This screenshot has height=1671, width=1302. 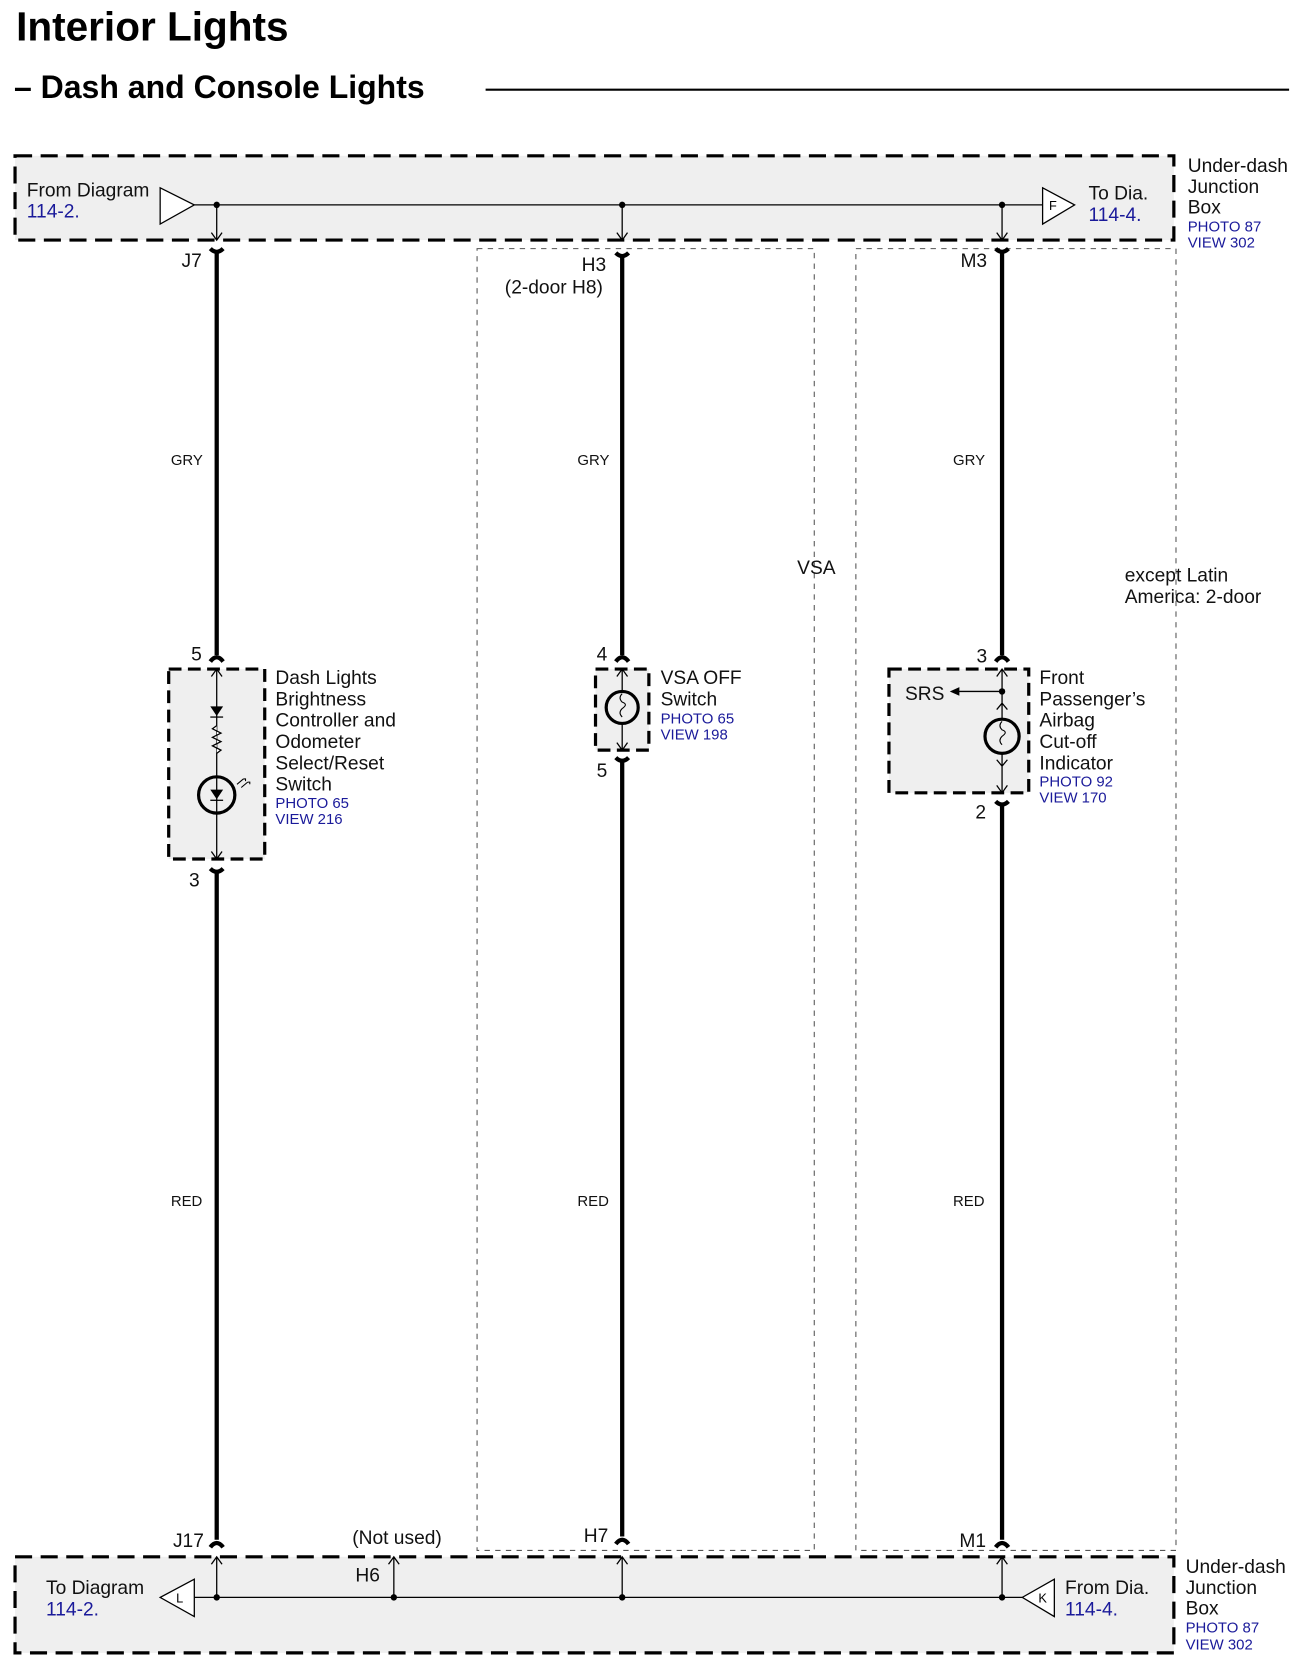 I want to click on resistor-icon, so click(x=217, y=739).